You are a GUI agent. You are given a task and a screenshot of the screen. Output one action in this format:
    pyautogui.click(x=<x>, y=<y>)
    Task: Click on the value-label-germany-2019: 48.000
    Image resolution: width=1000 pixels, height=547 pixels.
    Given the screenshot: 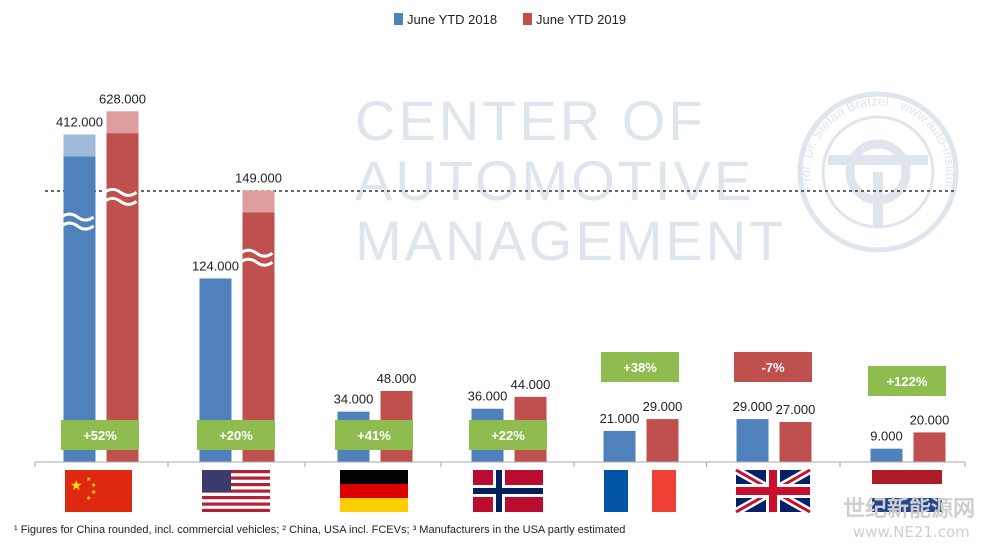 What is the action you would take?
    pyautogui.click(x=397, y=378)
    